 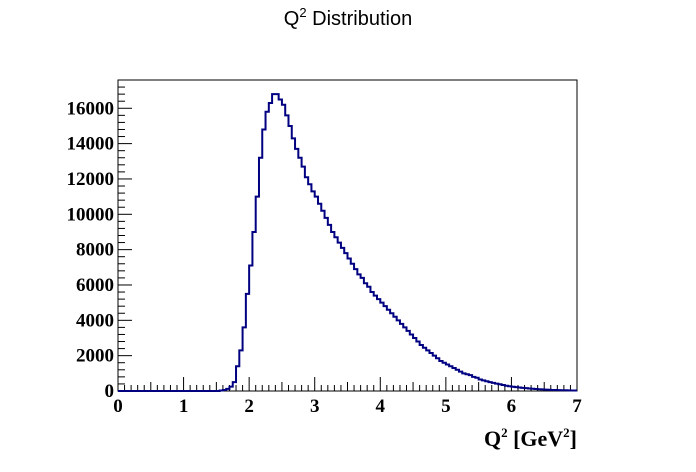 What do you see at coordinates (249, 406) in the screenshot?
I see `x-tick-label: 2` at bounding box center [249, 406].